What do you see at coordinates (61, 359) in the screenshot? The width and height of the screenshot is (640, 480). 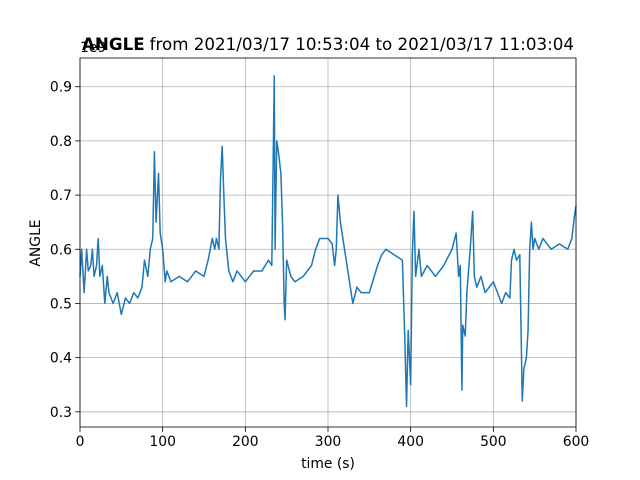 I see `y-tick-label: 0.4` at bounding box center [61, 359].